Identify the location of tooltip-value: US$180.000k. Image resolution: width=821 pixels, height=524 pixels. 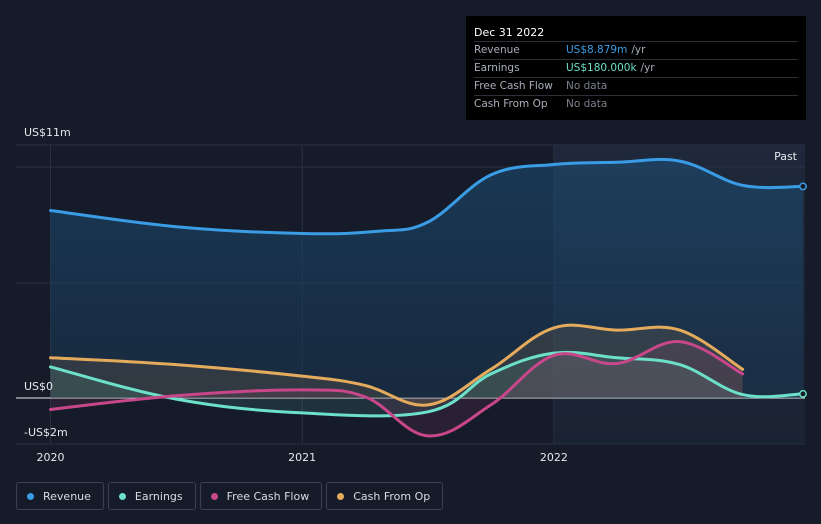
(601, 68).